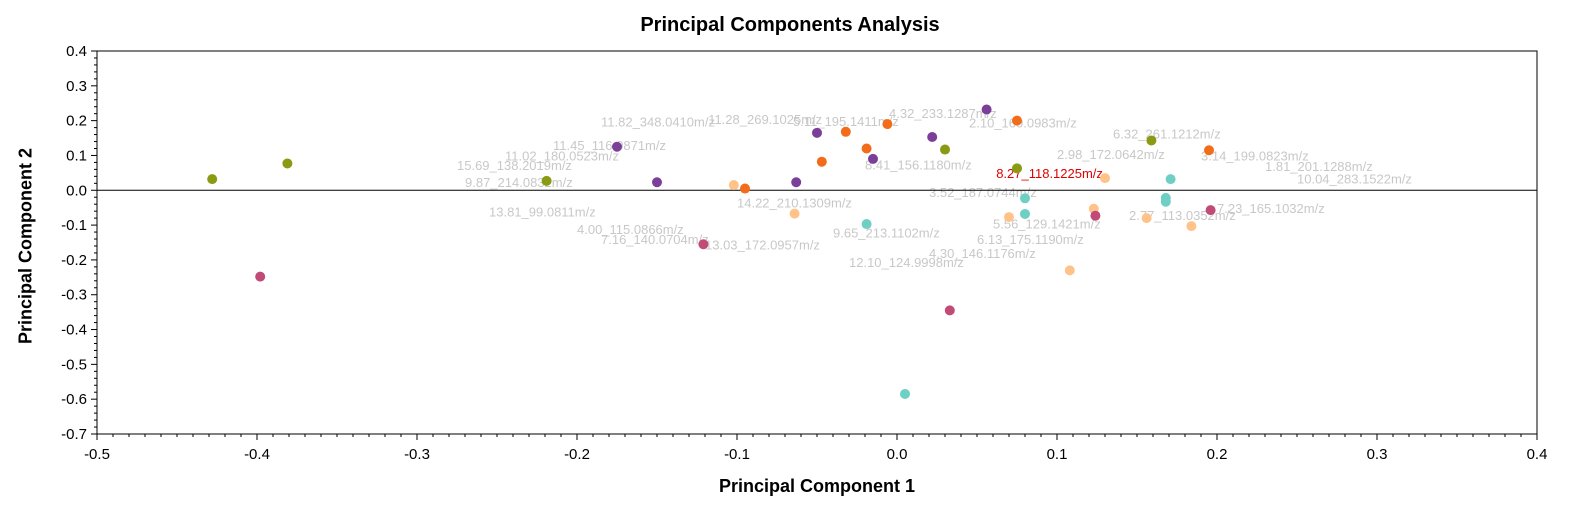 This screenshot has width=1580, height=516. I want to click on loading-label: 11.45_116.0871m/z, so click(609, 145).